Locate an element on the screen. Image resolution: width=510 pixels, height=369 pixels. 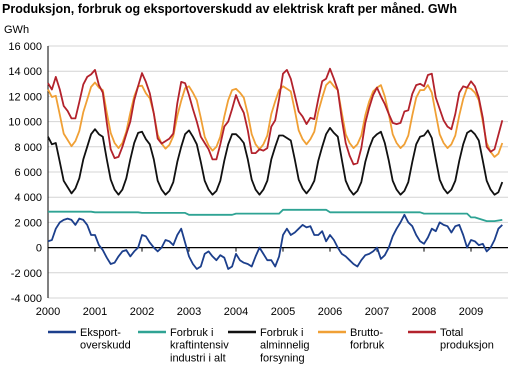
x-tick-label: 2005 is located at coordinates (283, 312).